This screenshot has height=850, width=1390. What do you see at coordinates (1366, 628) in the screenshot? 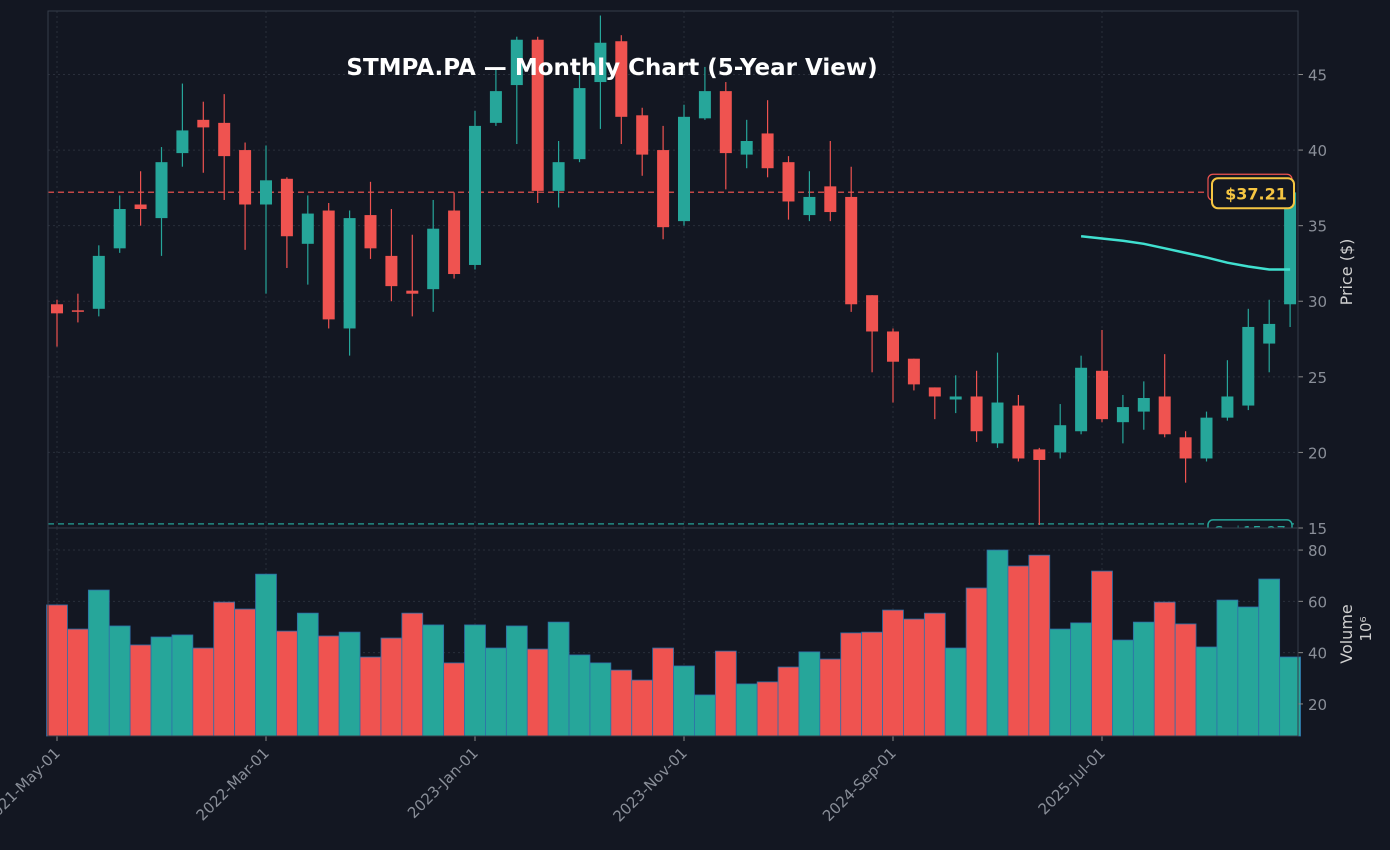
I see `volume-scale-label: 10⁶` at bounding box center [1366, 628].